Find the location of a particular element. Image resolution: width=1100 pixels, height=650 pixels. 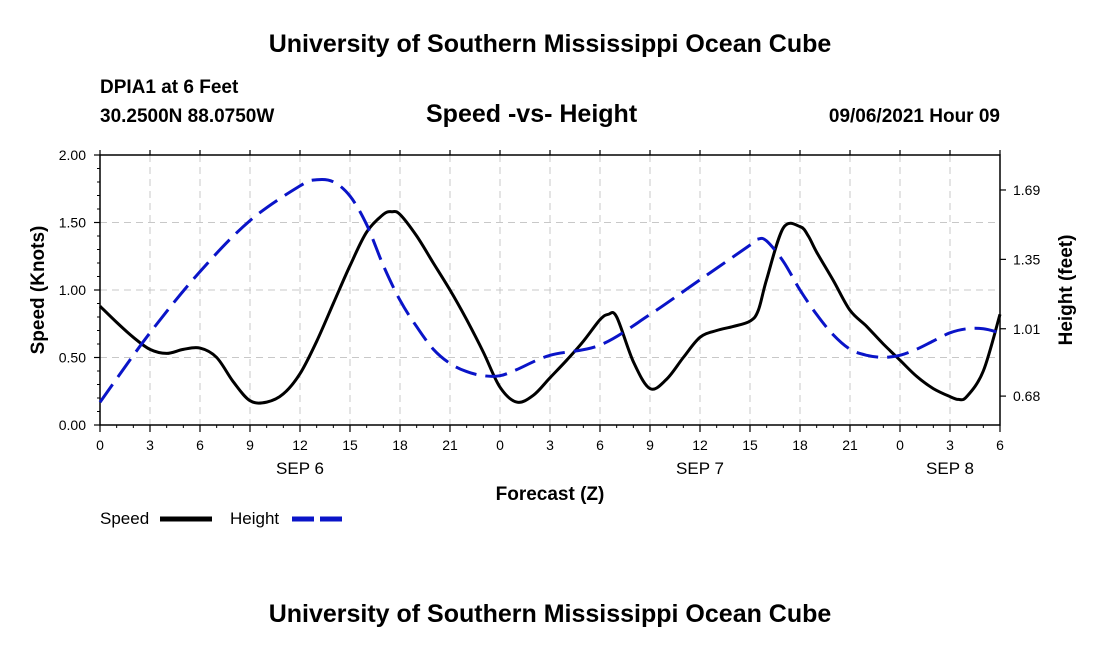

y2-axis-label: Height (feet) is located at coordinates (1066, 290).